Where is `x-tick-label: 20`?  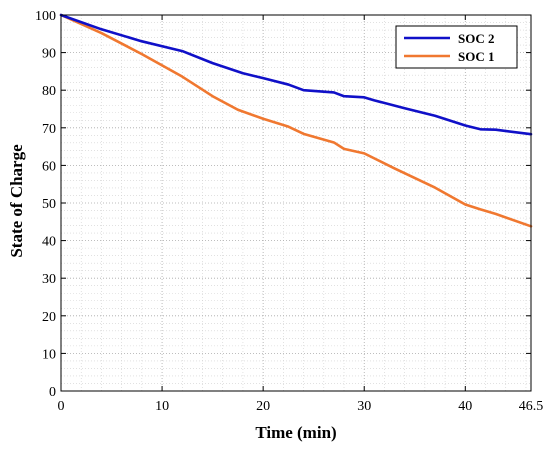 x-tick-label: 20 is located at coordinates (263, 406).